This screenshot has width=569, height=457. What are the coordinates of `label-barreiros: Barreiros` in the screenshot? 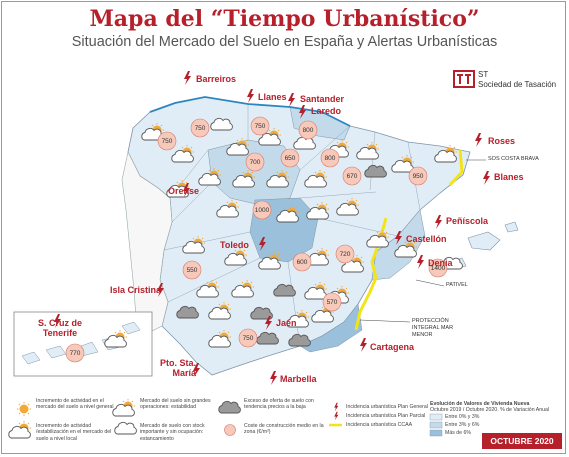 It's located at (216, 79).